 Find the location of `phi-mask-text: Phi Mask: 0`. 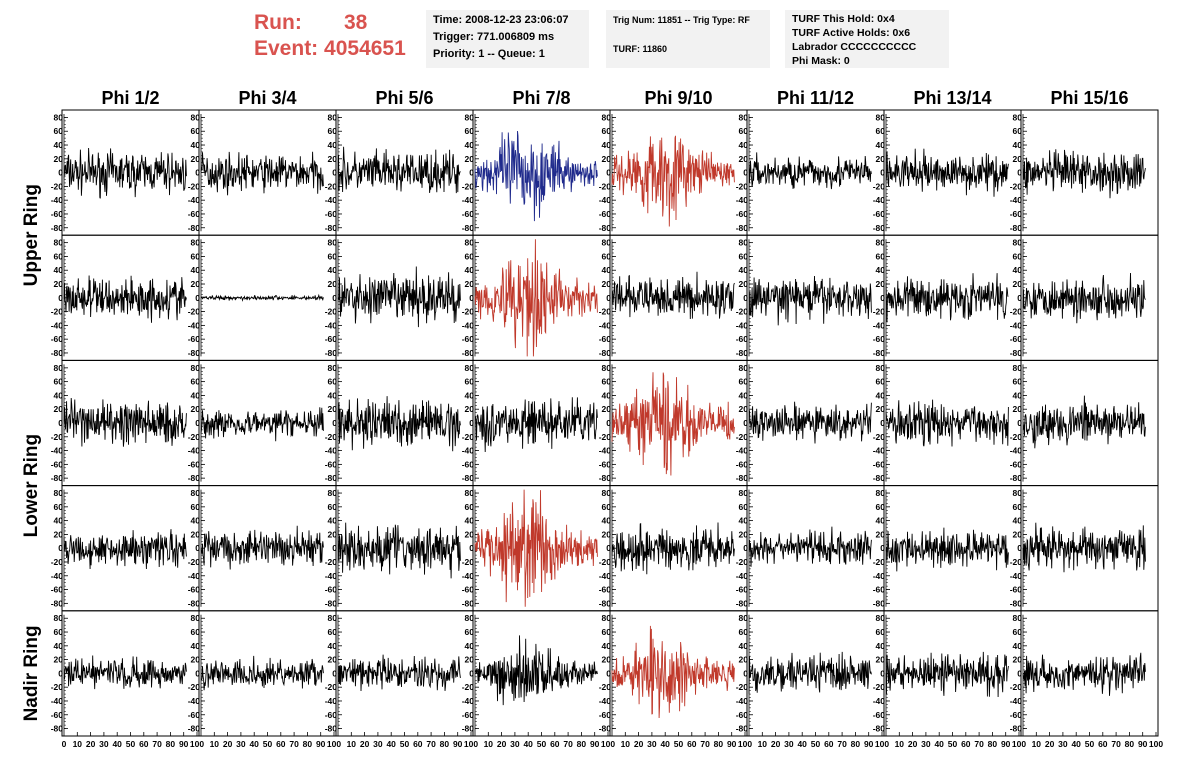

phi-mask-text: Phi Mask: 0 is located at coordinates (821, 61).